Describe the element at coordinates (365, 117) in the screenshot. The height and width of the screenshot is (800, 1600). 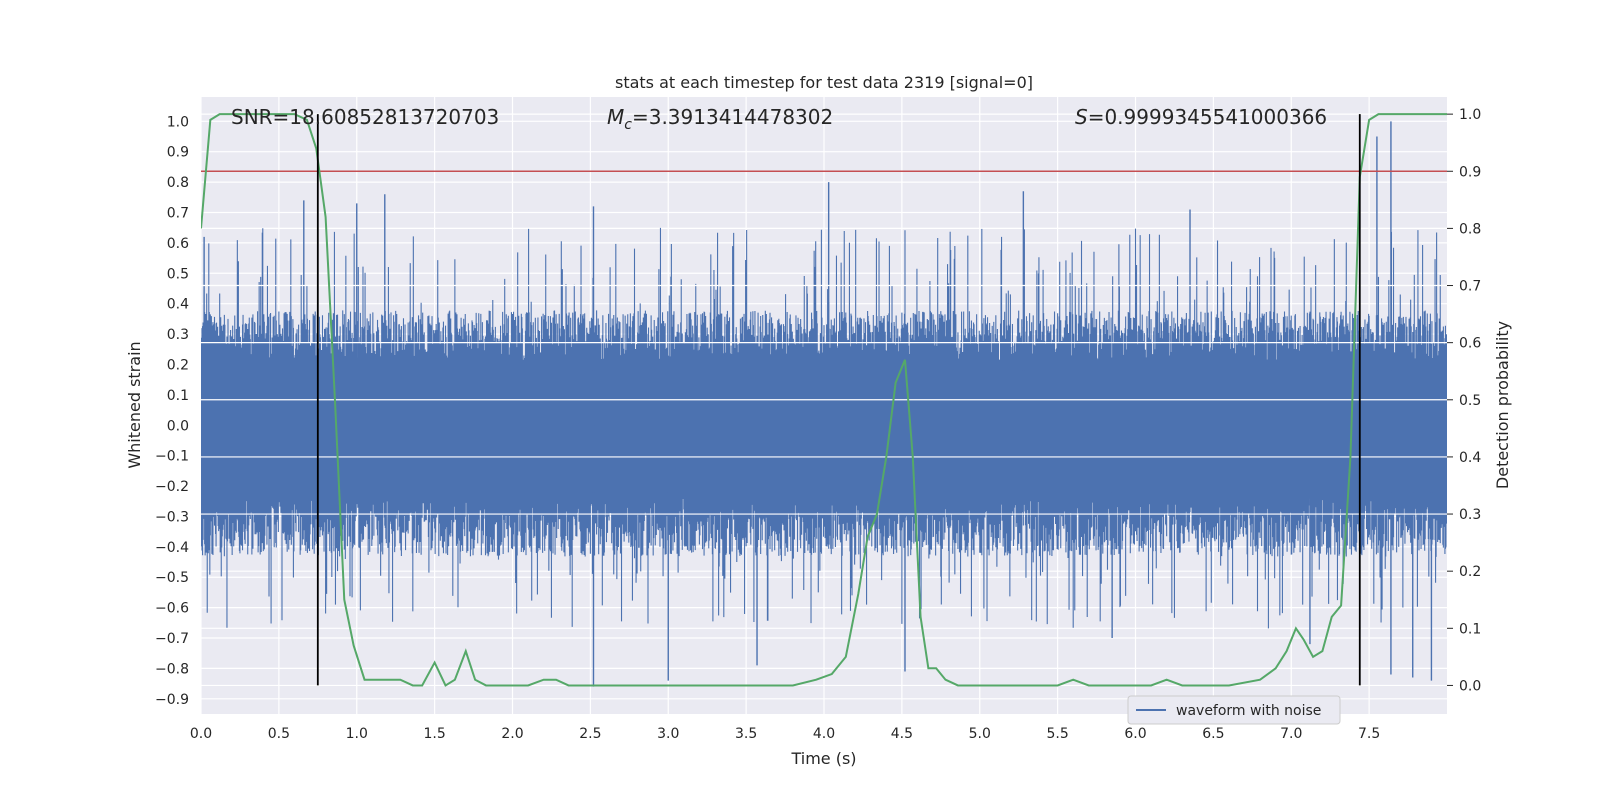
I see `snr-annotation: SNR=18.60852813720703` at that location.